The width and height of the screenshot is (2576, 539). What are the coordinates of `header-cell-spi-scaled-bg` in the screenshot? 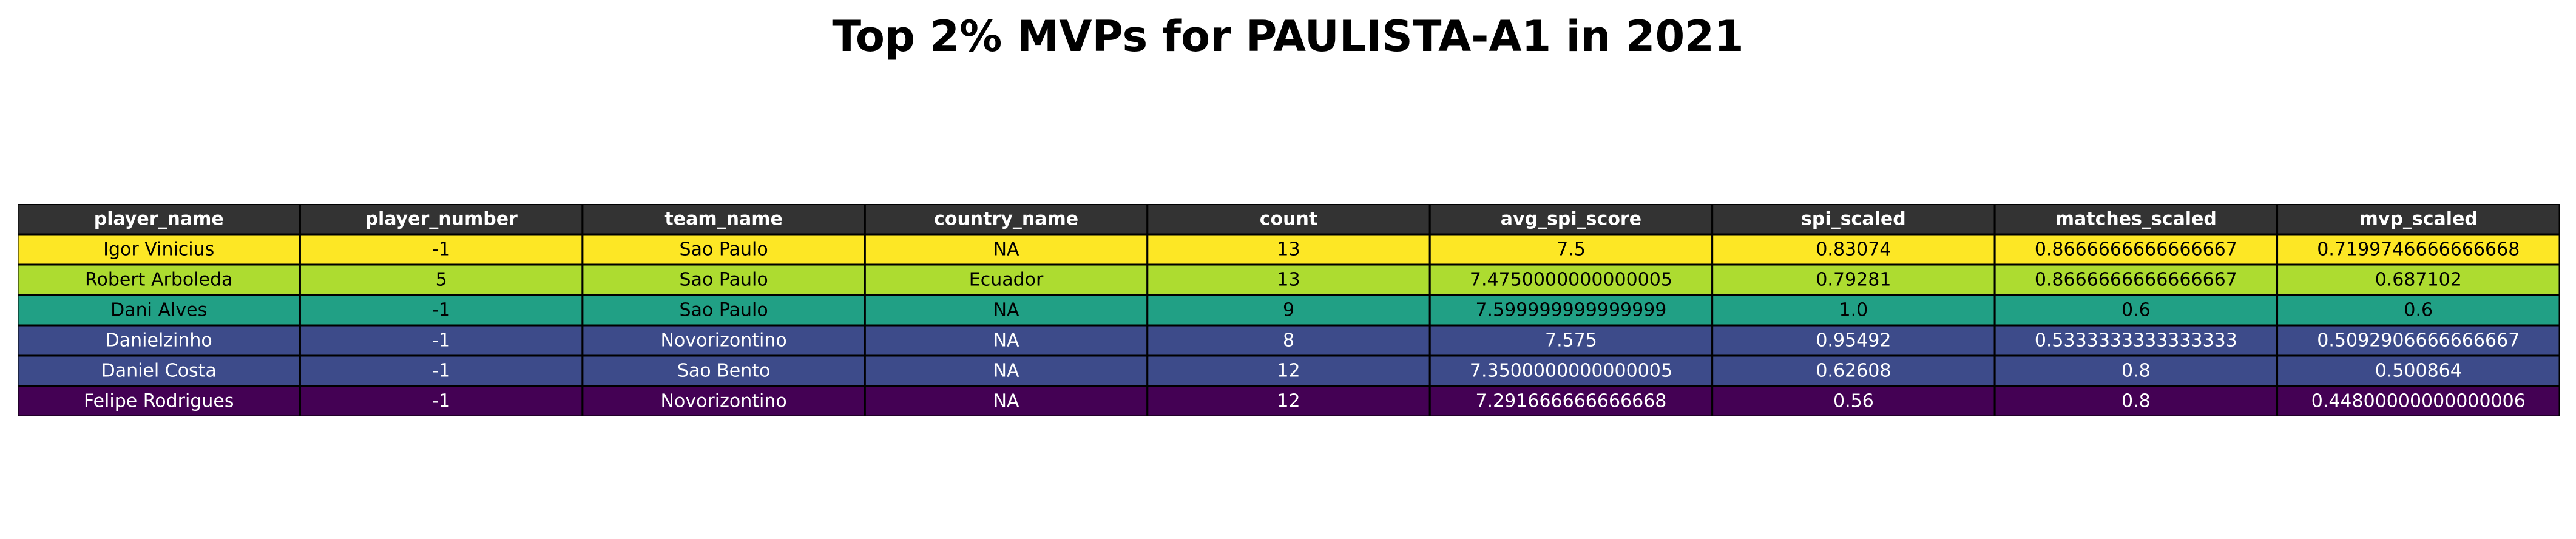 It's located at (1853, 220).